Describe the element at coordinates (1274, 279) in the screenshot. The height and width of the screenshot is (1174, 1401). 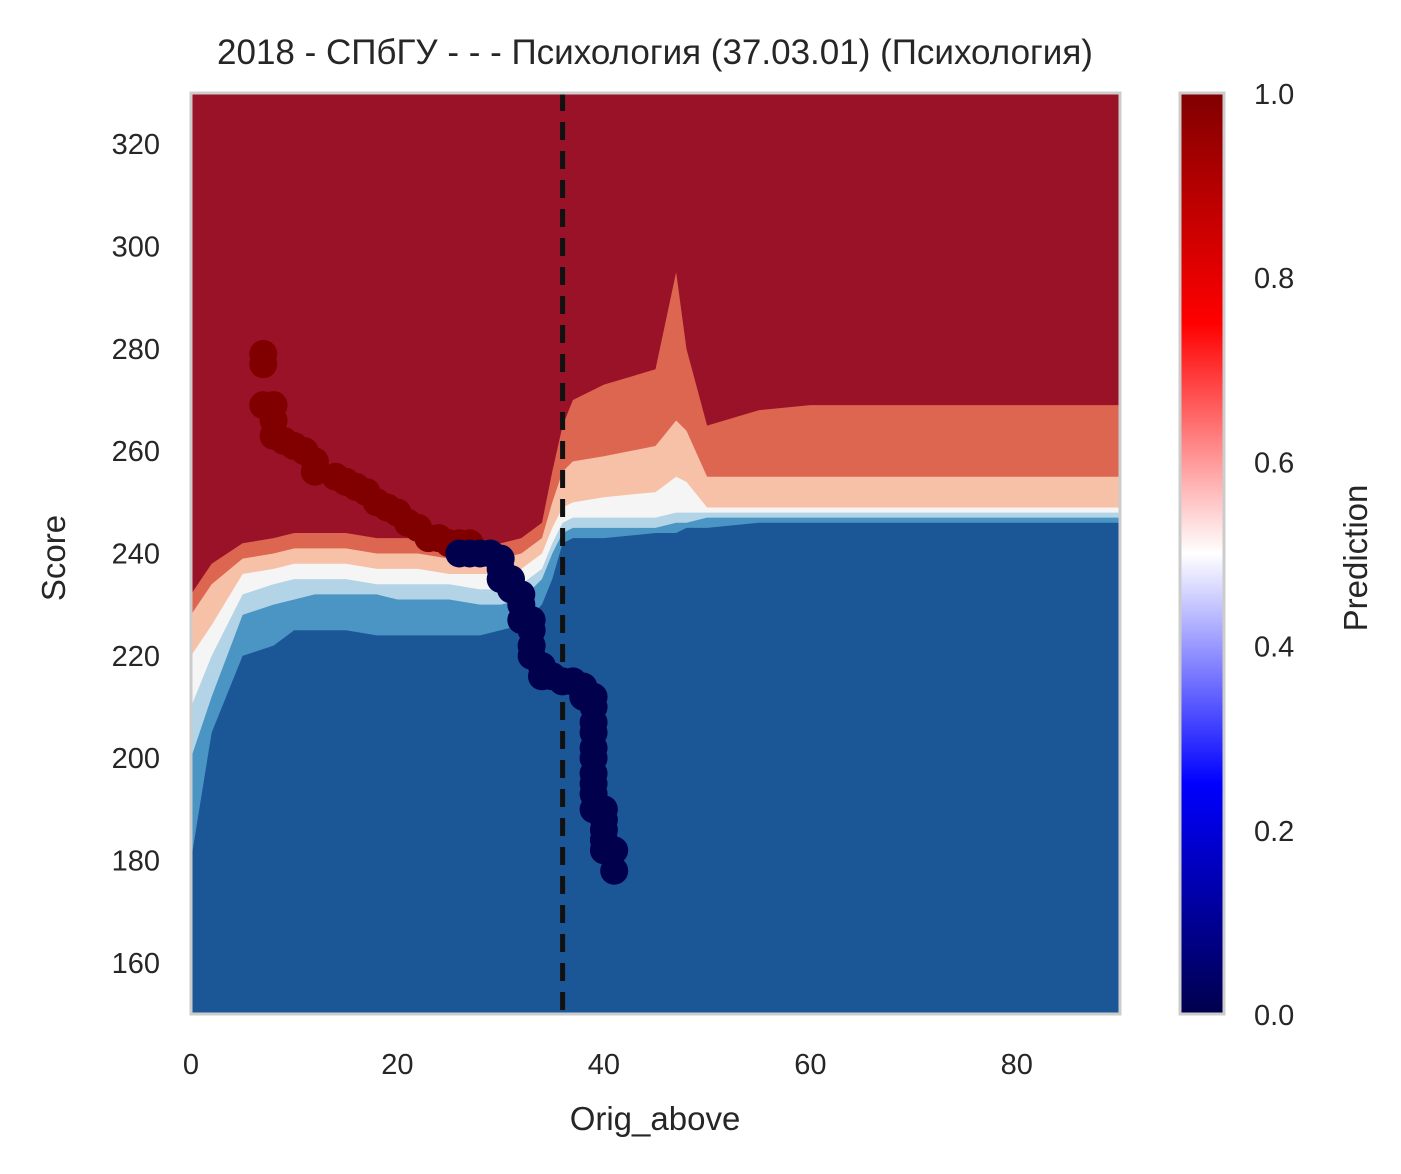
I see `colorbar-tick-label: 0.8` at that location.